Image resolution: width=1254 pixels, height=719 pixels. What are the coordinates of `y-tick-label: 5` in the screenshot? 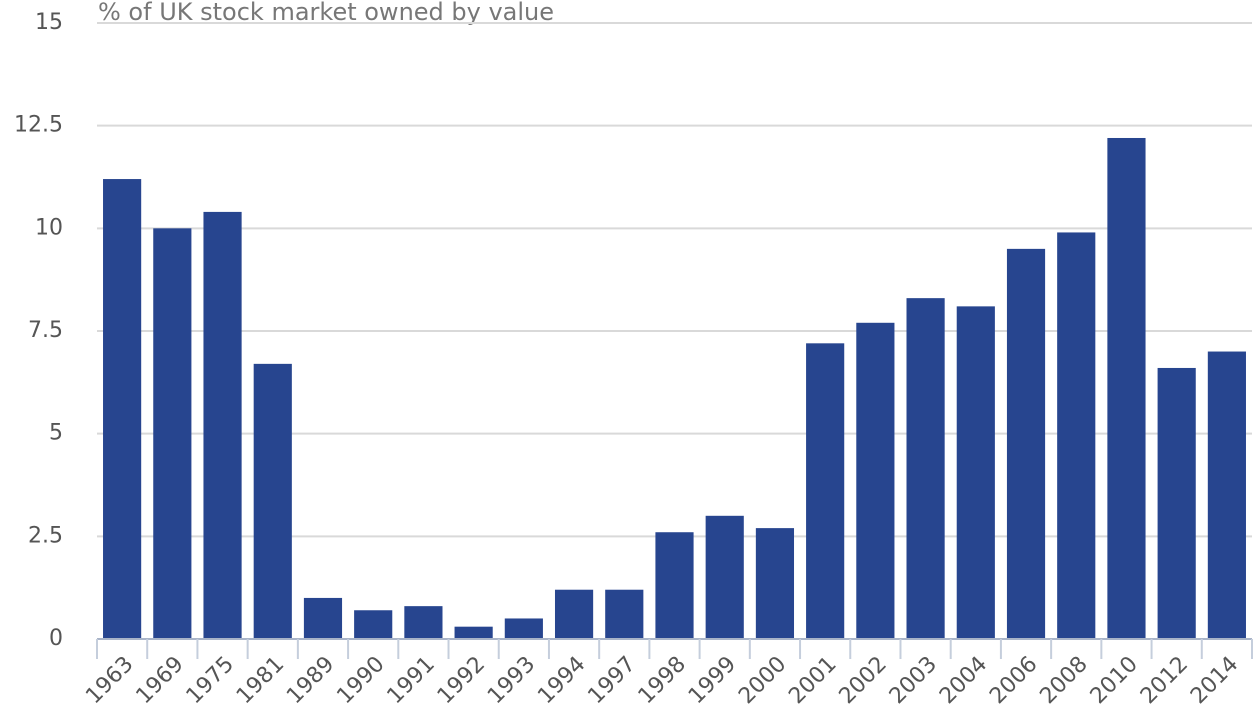 It's located at (56, 433).